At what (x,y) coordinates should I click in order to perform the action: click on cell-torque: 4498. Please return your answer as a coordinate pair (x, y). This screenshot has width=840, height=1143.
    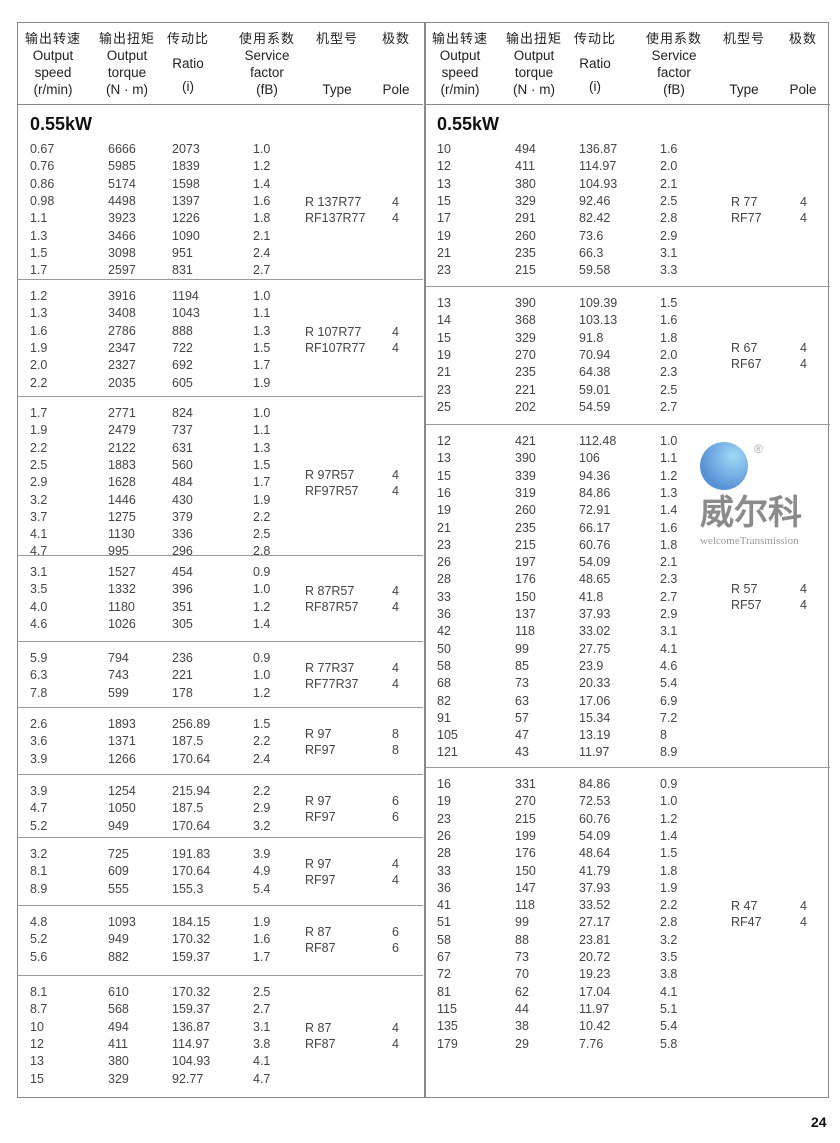
    Looking at the image, I should click on (122, 200).